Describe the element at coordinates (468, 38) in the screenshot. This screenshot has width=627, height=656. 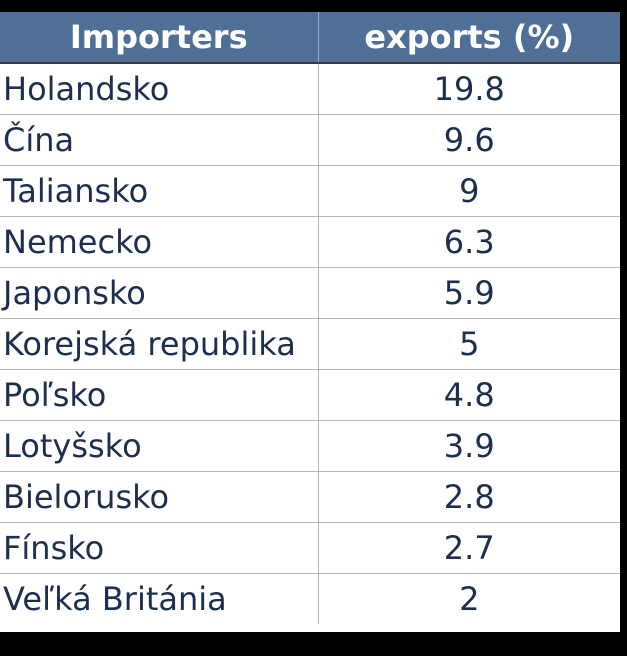
I see `header-exports: exports (%)` at that location.